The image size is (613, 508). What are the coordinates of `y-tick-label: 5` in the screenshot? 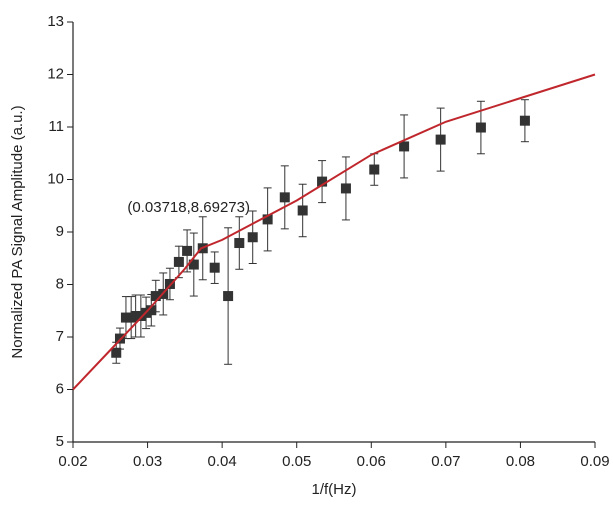 It's located at (60, 441).